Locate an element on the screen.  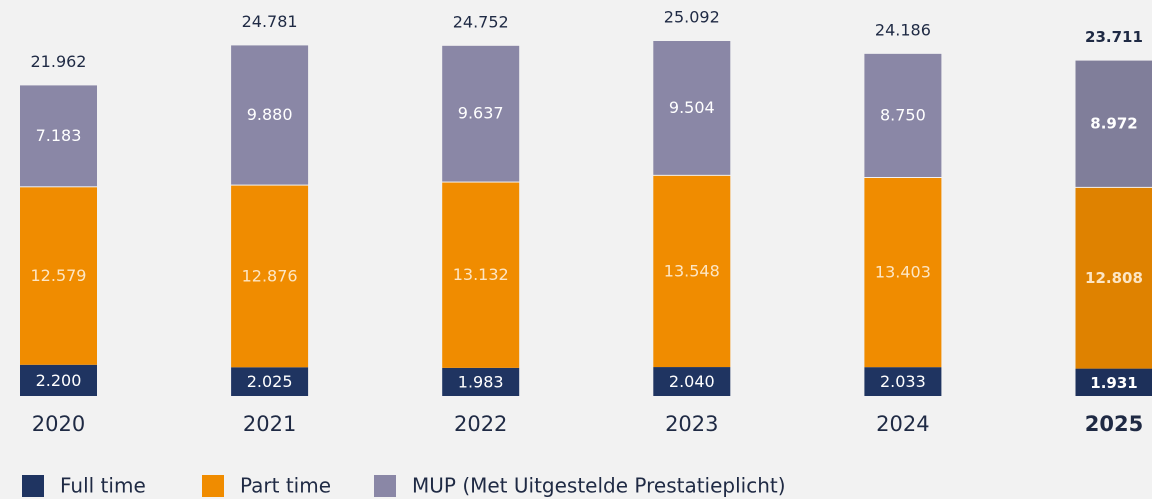
legend-label: Full time is located at coordinates (103, 486).